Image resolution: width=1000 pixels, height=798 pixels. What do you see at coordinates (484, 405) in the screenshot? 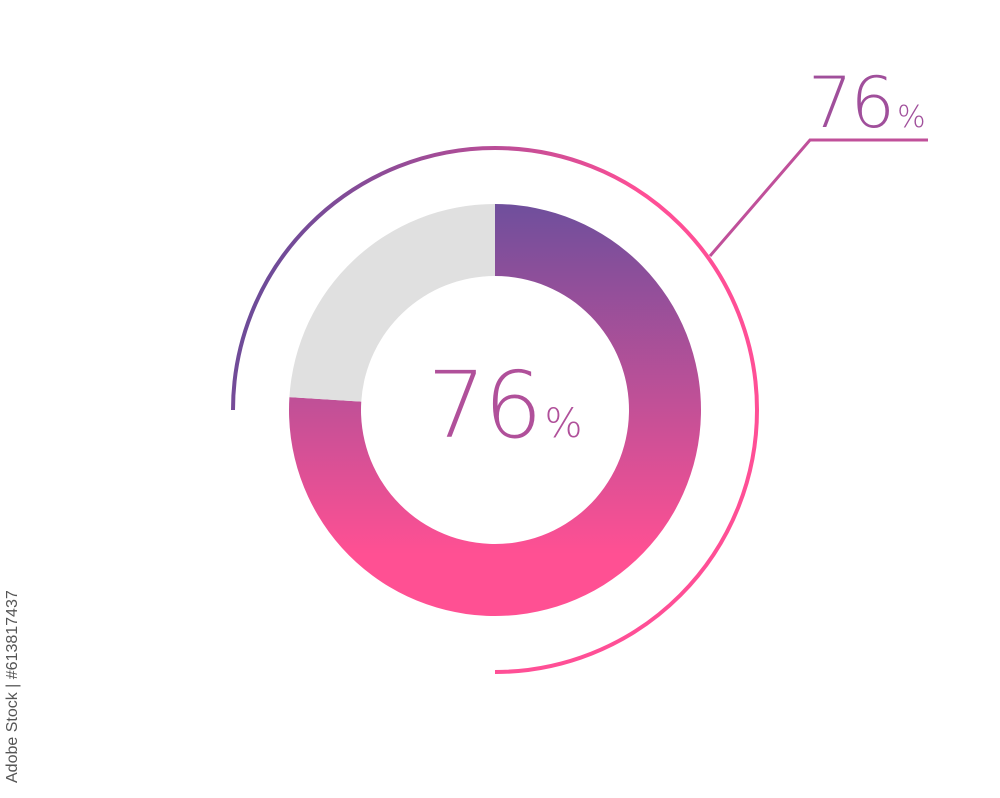
I see `center-value: 76` at bounding box center [484, 405].